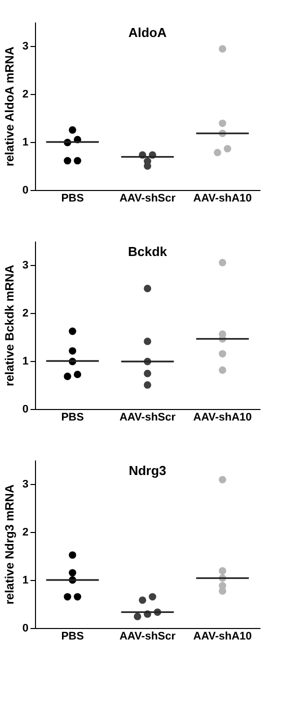  What do you see at coordinates (147, 470) in the screenshot?
I see `chart-title: Ndrg3` at bounding box center [147, 470].